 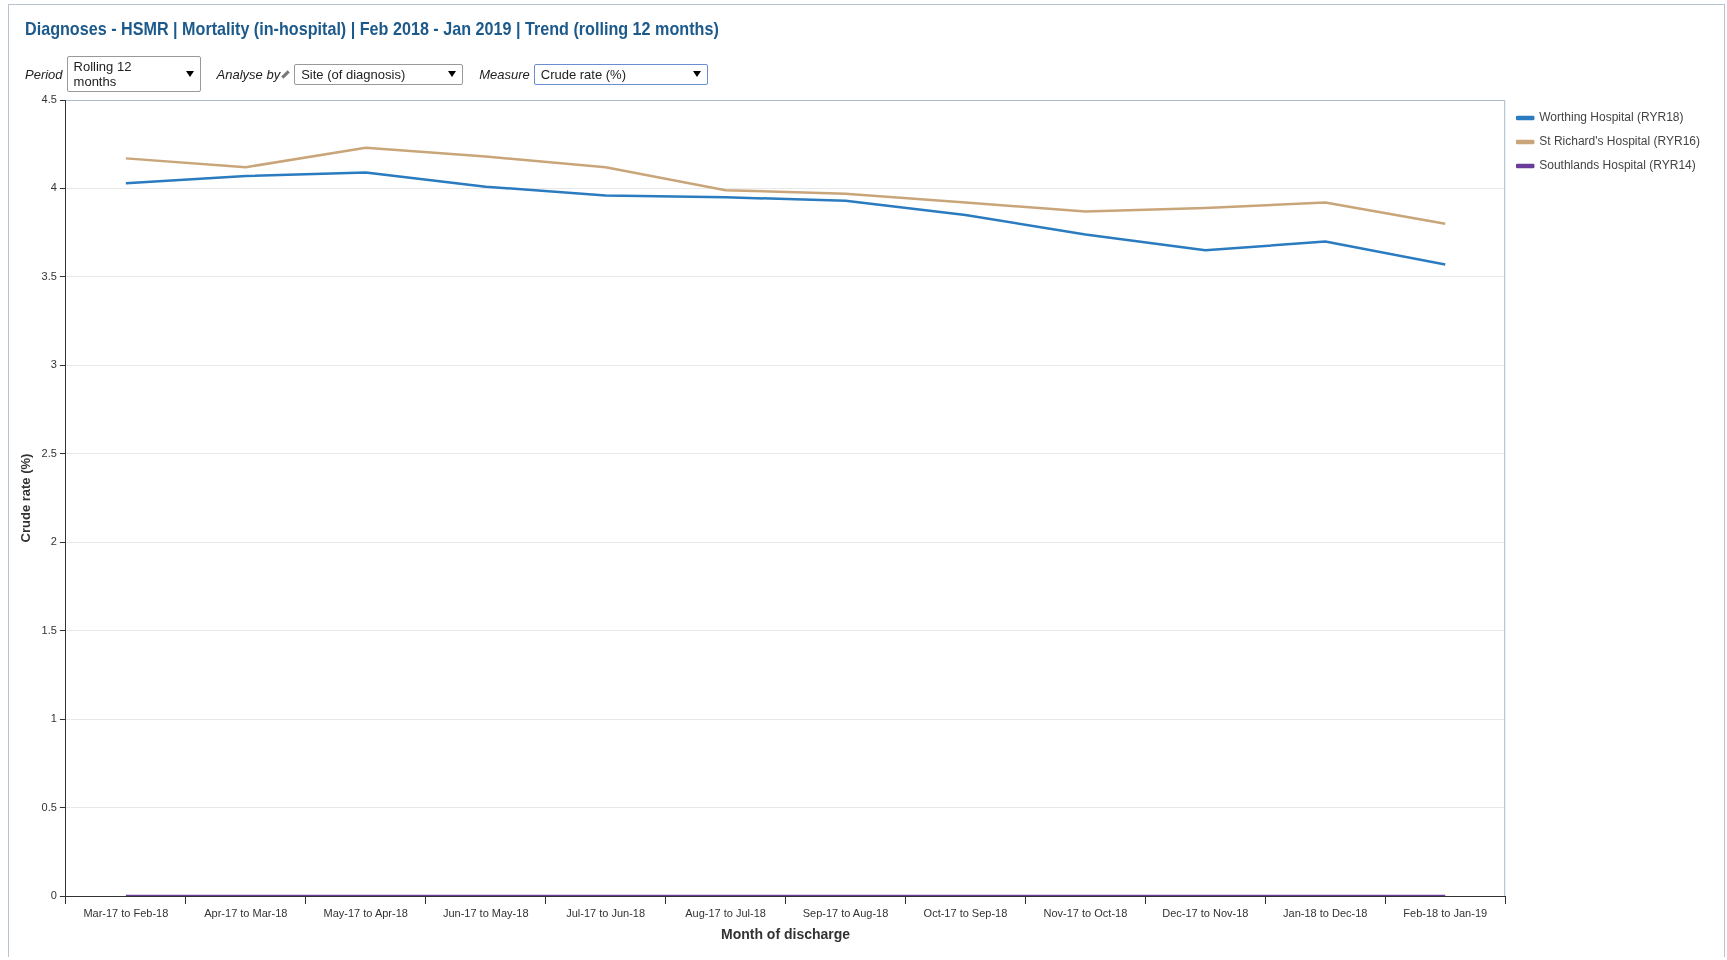 I want to click on text: Crude rate (%), so click(x=583, y=74).